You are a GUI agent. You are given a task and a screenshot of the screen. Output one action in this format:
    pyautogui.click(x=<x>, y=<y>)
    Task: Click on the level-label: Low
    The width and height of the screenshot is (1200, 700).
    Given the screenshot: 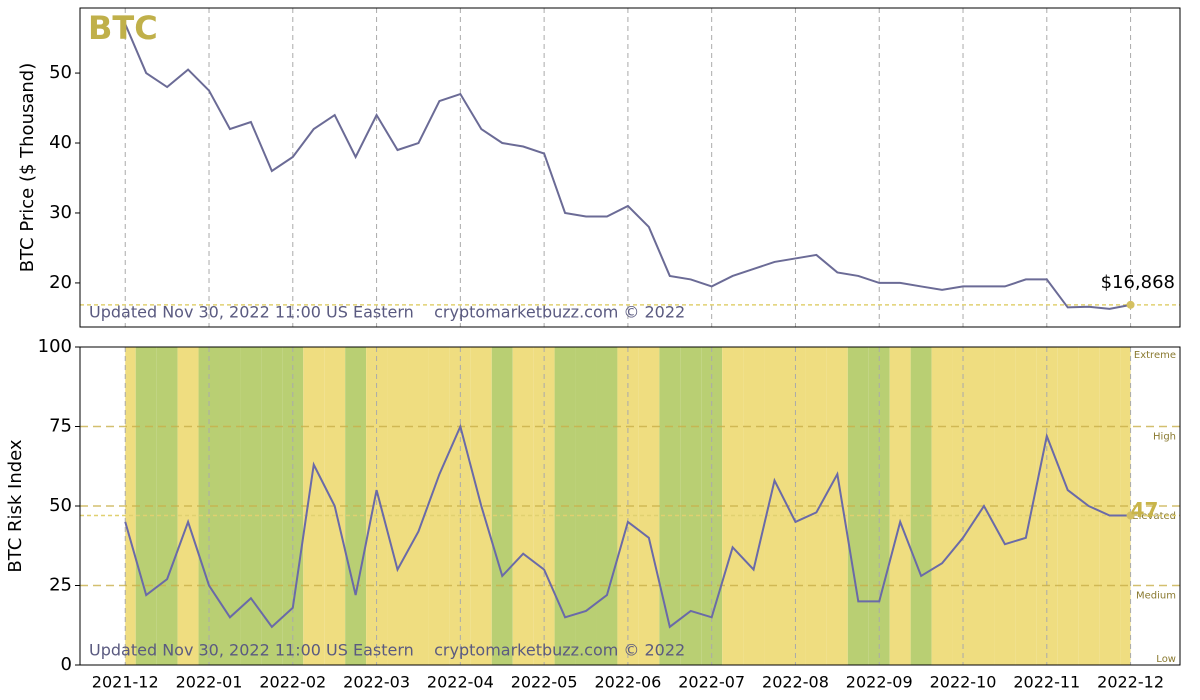 What is the action you would take?
    pyautogui.click(x=1166, y=659)
    